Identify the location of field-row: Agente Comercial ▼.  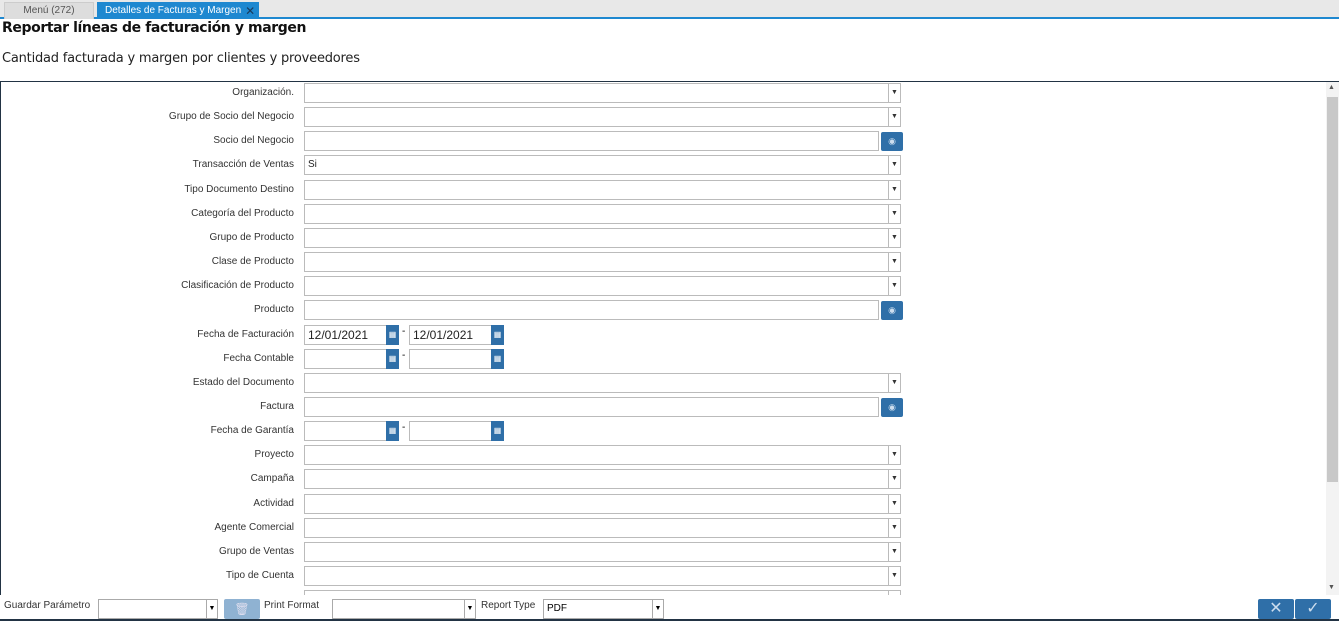
(452, 529).